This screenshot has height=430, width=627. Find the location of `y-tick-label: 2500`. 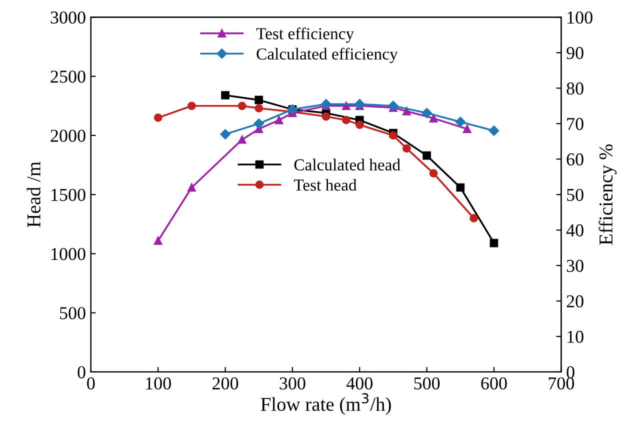

y-tick-label: 2500 is located at coordinates (68, 76).